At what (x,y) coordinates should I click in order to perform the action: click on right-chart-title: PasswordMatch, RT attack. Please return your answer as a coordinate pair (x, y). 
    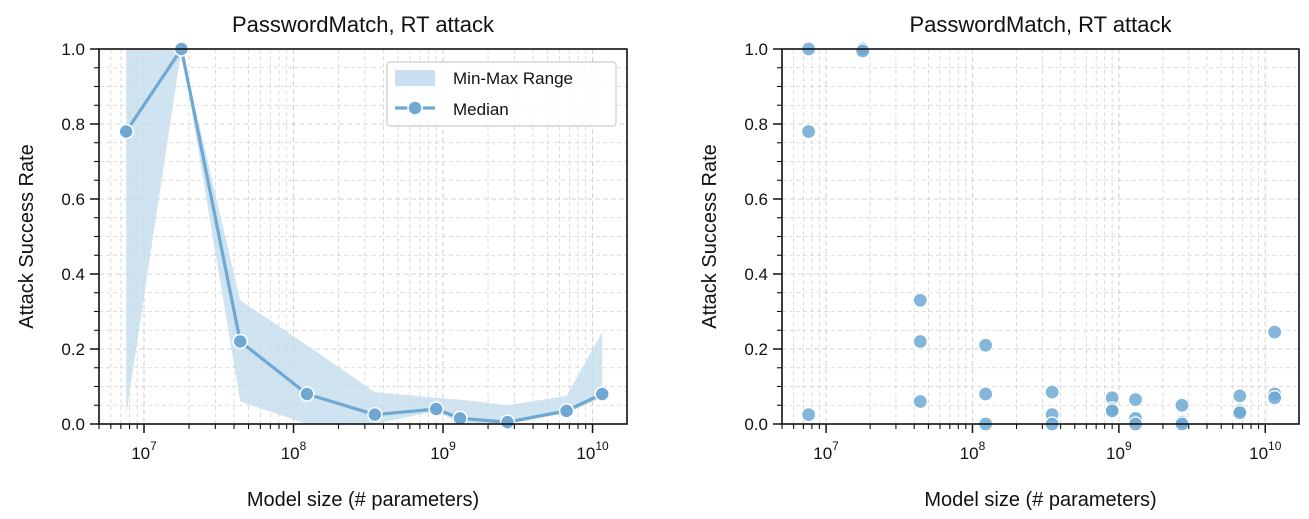
    Looking at the image, I should click on (1040, 24).